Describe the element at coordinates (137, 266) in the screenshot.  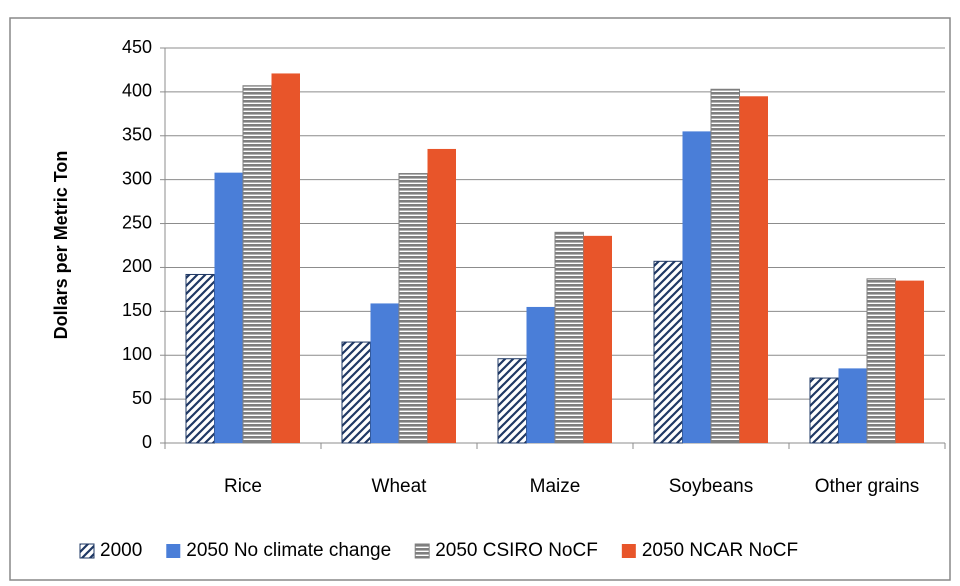
I see `y-tick-label: 200` at that location.